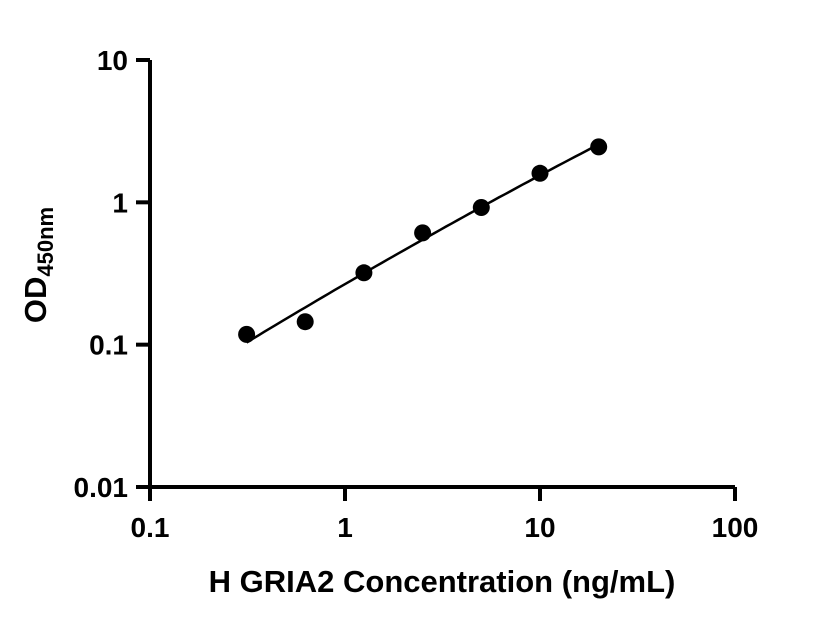 The width and height of the screenshot is (816, 640). I want to click on y-axis-title-sub: 450nm, so click(45, 242).